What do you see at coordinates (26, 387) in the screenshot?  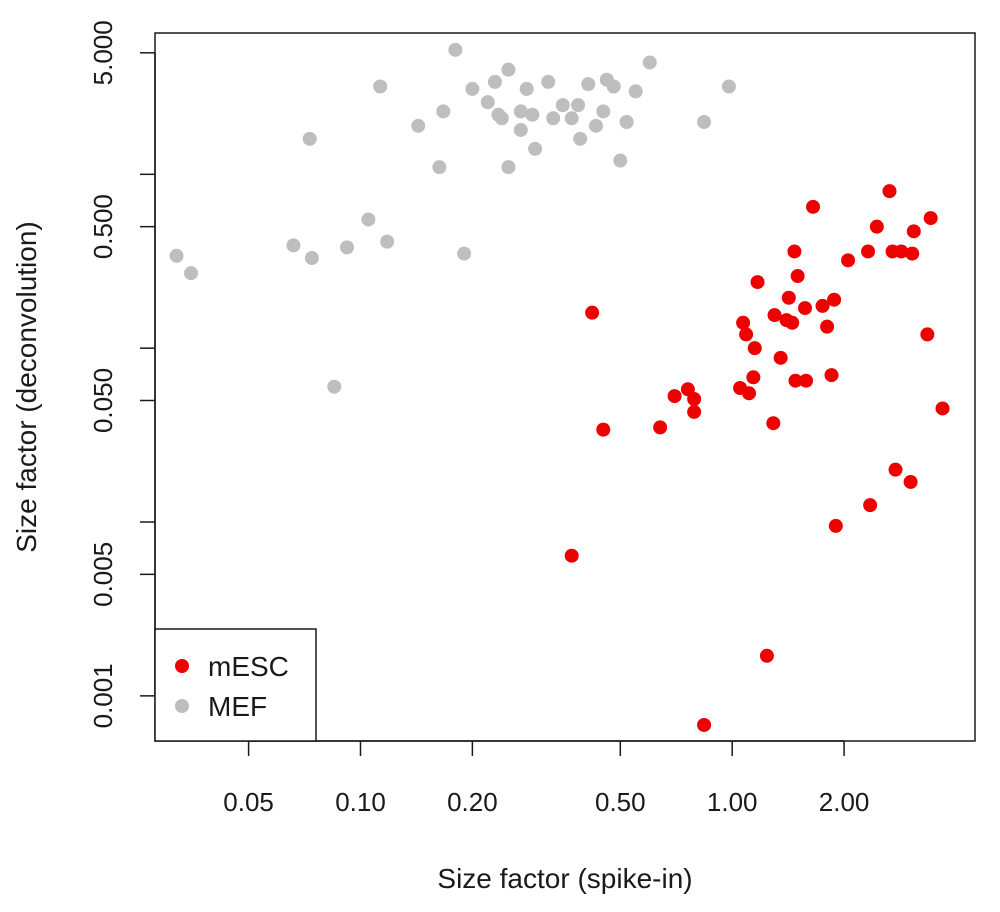 I see `y-axis-title: Size factor (deconvolution)` at bounding box center [26, 387].